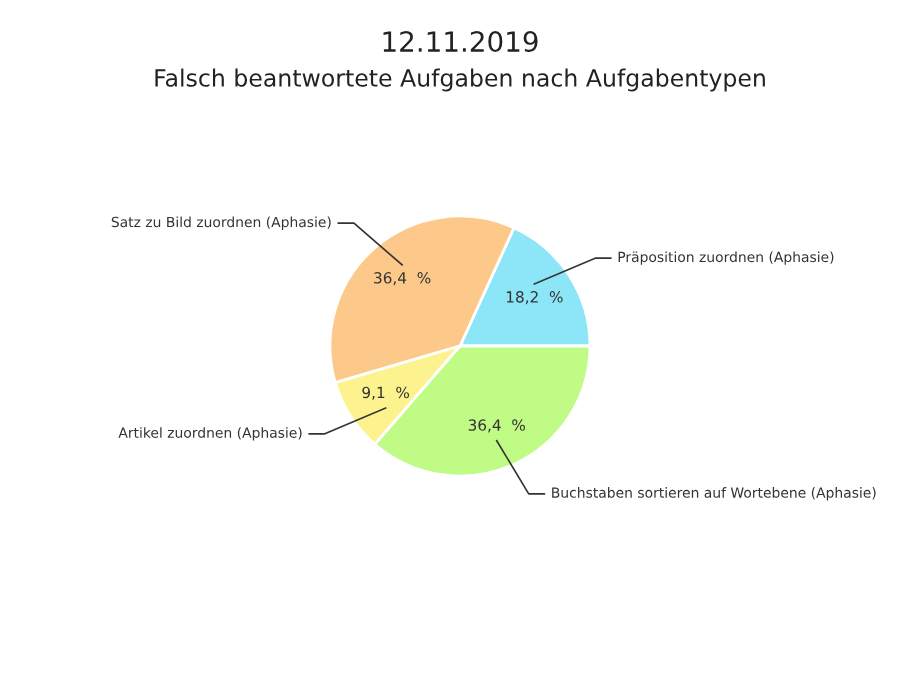 This screenshot has width=920, height=690. What do you see at coordinates (460, 80) in the screenshot?
I see `chart-subtitle: Falsch beantwortete Aufgaben nach Aufgabentypen` at bounding box center [460, 80].